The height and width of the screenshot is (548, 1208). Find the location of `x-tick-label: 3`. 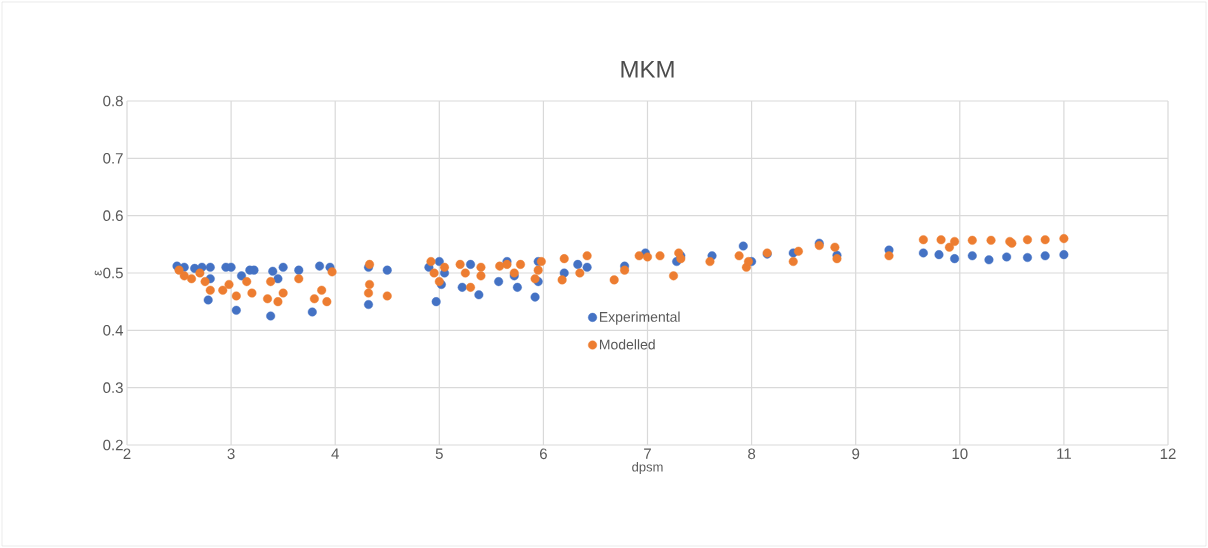

x-tick-label: 3 is located at coordinates (231, 454).